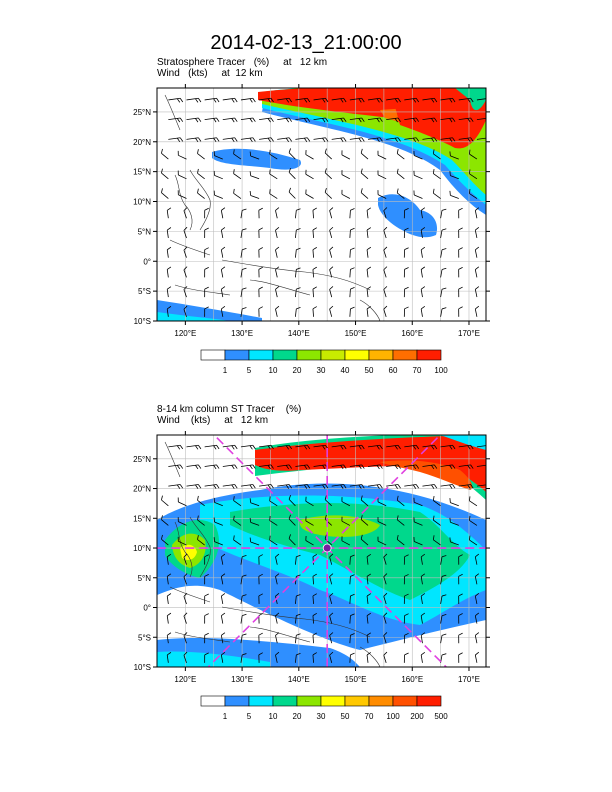 The width and height of the screenshot is (612, 792). I want to click on chart2-subtitle-line1: 8-14 km column ST Tracer (%), so click(229, 409).